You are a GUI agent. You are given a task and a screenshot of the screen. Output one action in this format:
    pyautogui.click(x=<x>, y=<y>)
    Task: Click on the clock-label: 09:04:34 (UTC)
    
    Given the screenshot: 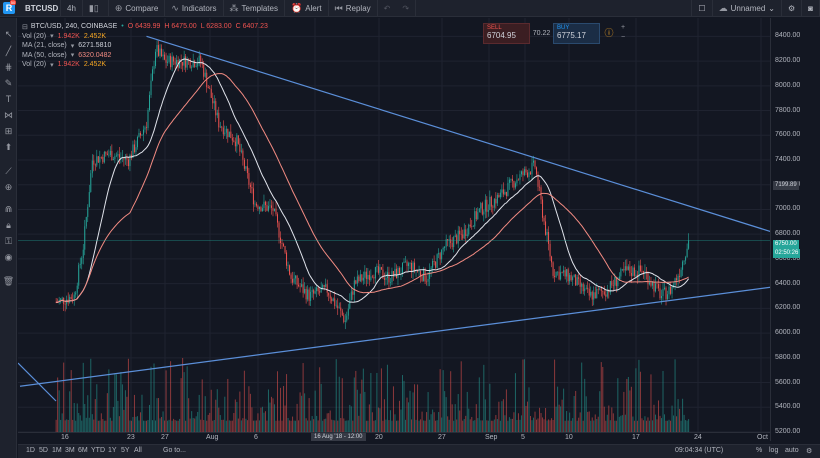 What is the action you would take?
    pyautogui.click(x=699, y=450)
    